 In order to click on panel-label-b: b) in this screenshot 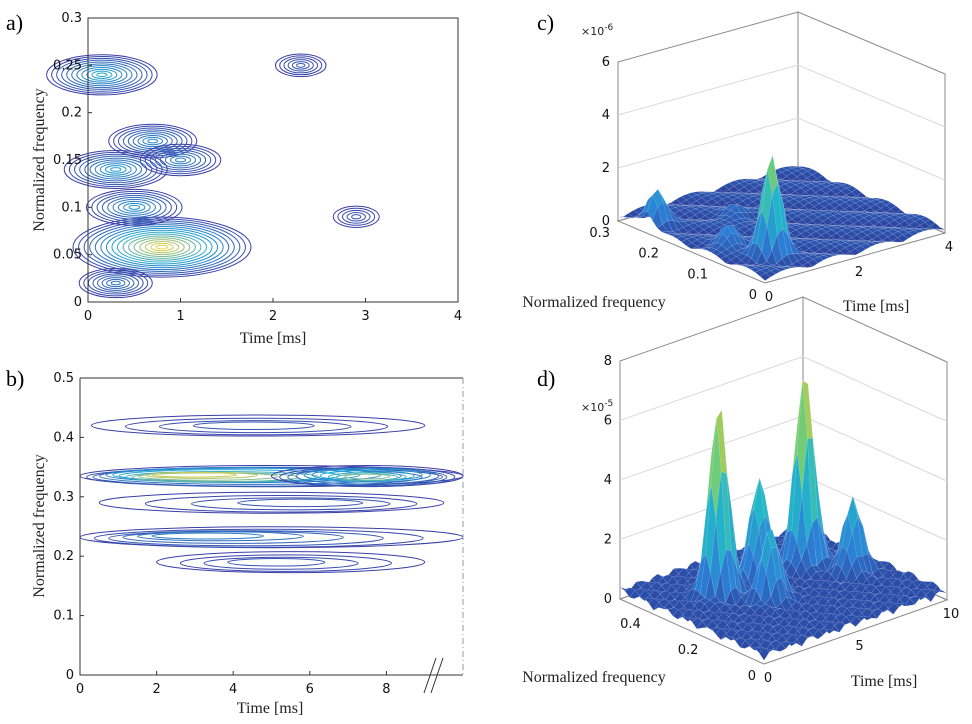, I will do `click(15, 378)`.